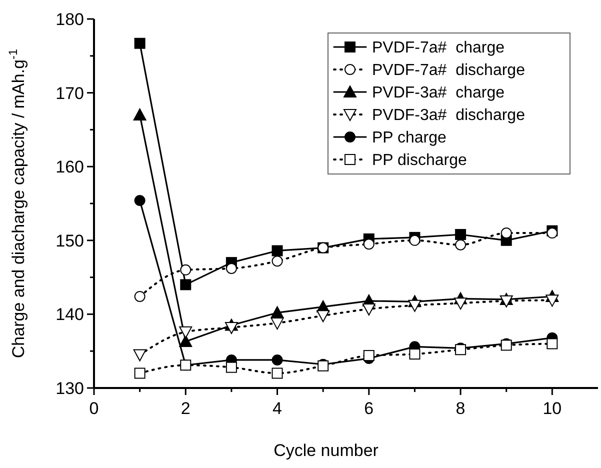 The width and height of the screenshot is (601, 468). I want to click on legend-label: PVDF-7a# charge, so click(438, 48).